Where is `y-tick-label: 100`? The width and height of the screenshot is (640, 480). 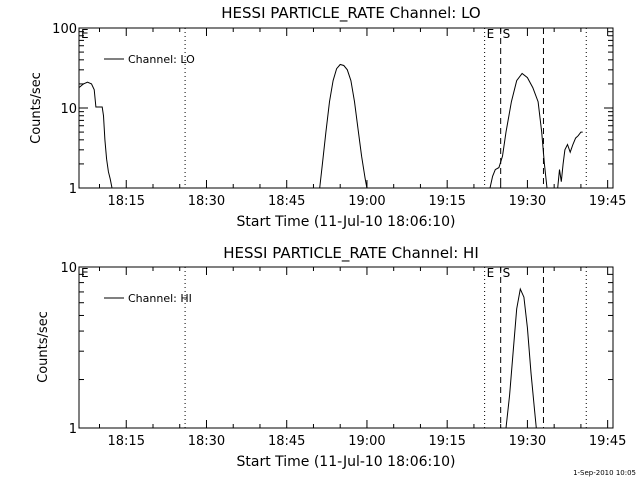 y-tick-label: 100 is located at coordinates (64, 29).